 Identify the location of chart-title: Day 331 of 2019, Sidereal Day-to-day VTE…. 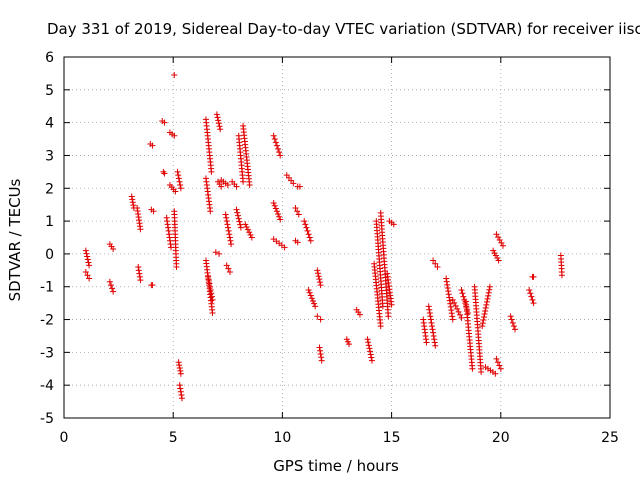
(343, 29).